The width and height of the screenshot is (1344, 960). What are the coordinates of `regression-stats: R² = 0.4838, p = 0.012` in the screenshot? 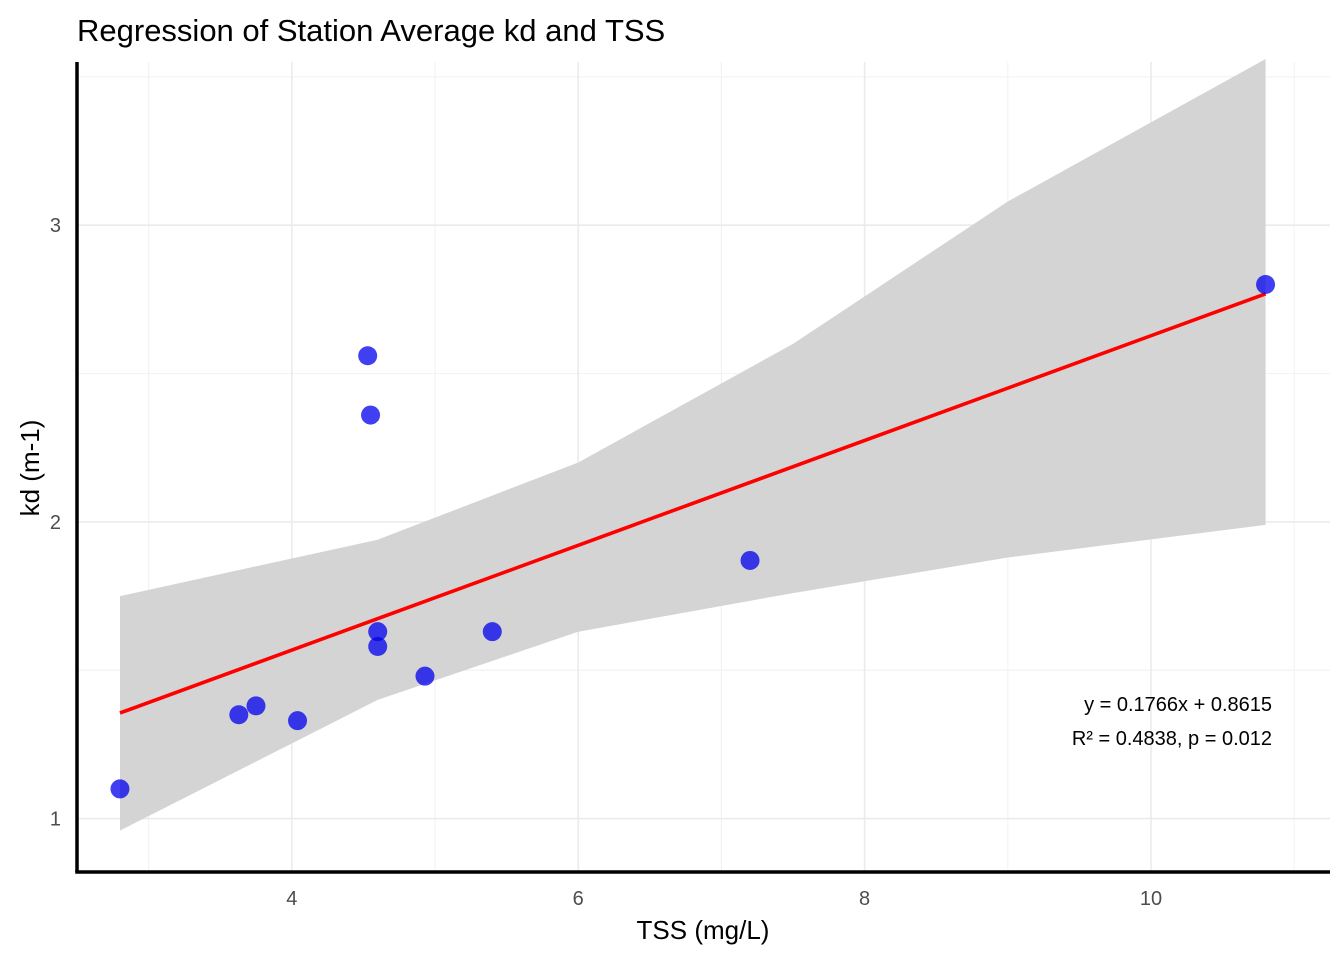 It's located at (1172, 739).